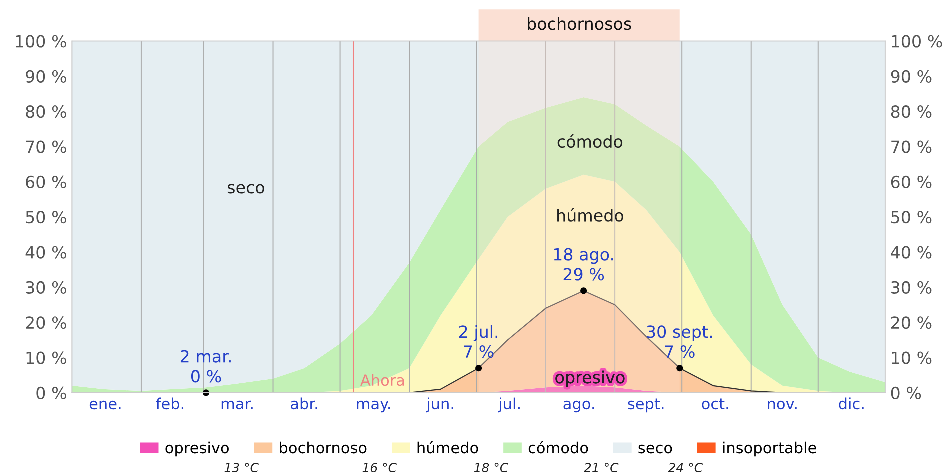 The height and width of the screenshot is (474, 950). Describe the element at coordinates (105, 405) in the screenshot. I see `x-tick-label: ene.` at that location.